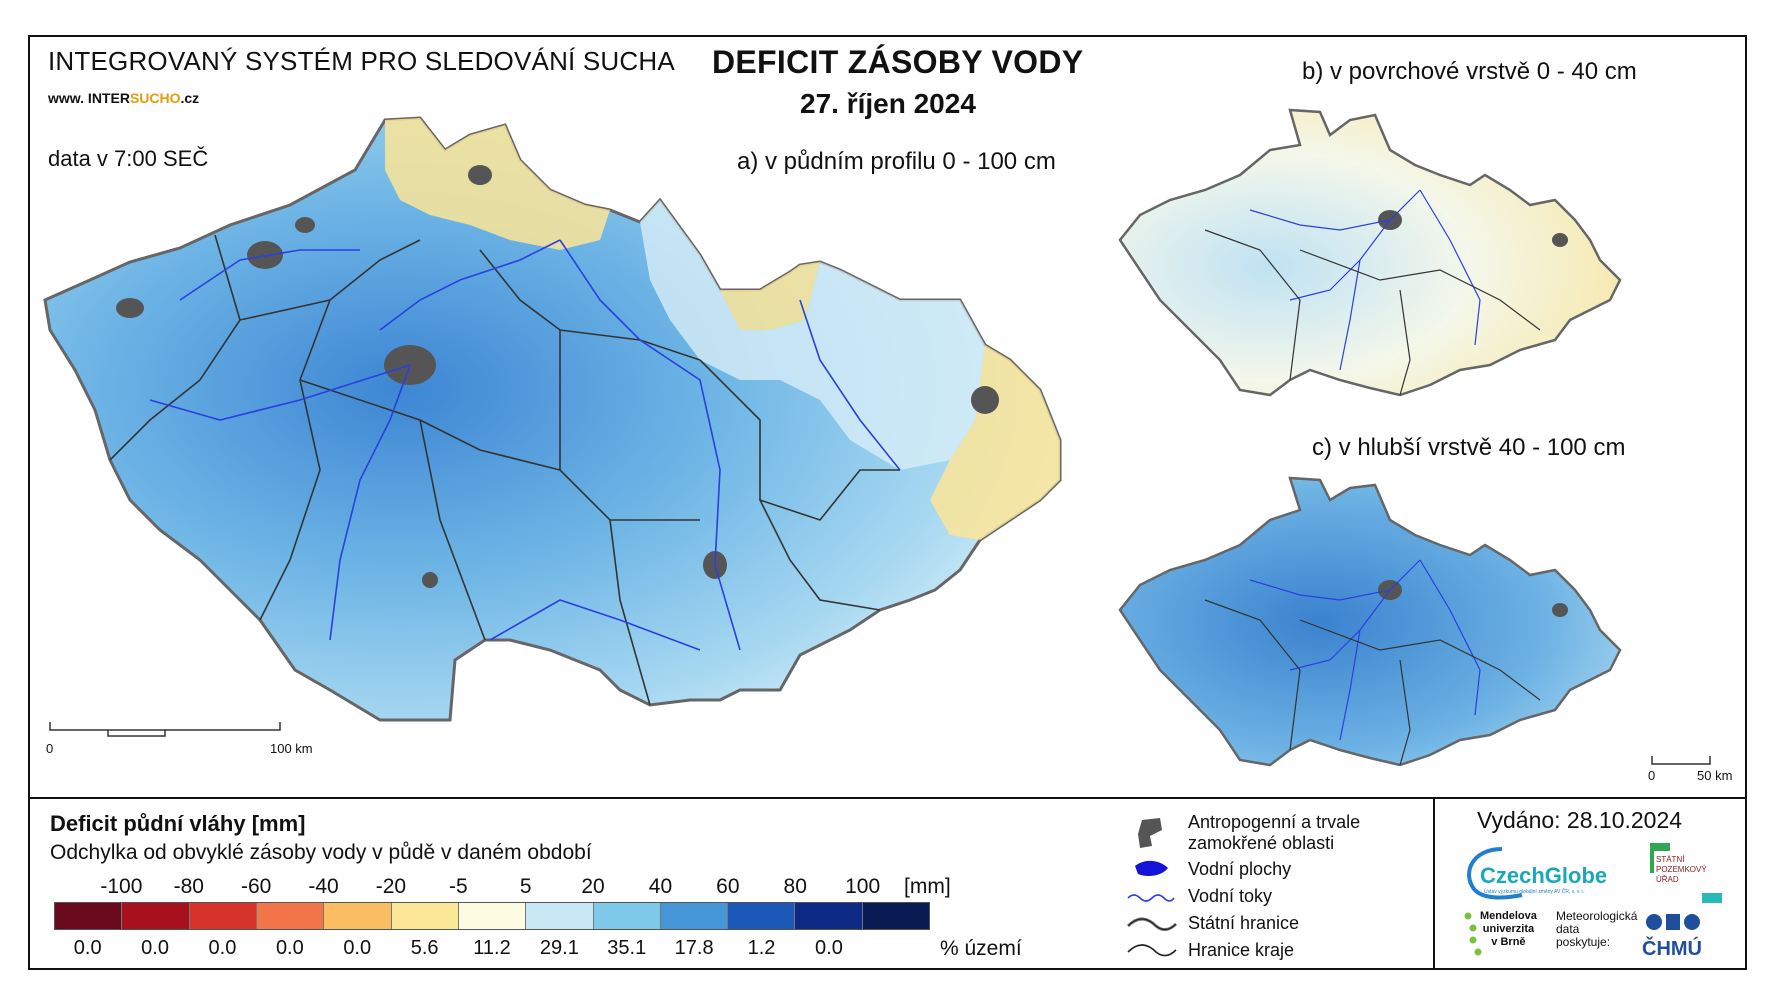  What do you see at coordinates (190, 98) in the screenshot?
I see `site-suffix: .cz` at bounding box center [190, 98].